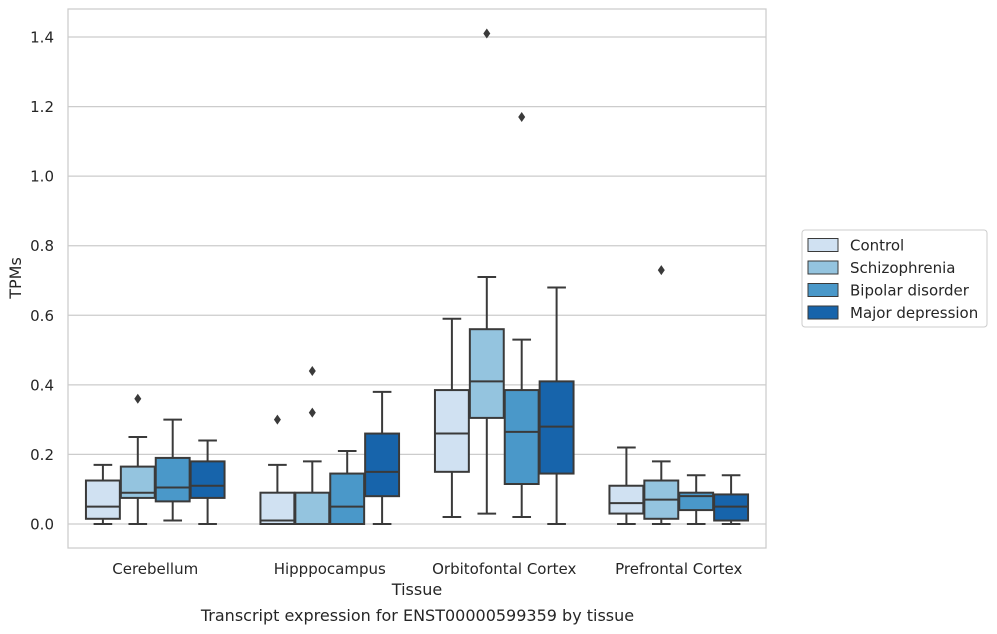 The width and height of the screenshot is (997, 634). What do you see at coordinates (910, 291) in the screenshot?
I see `legend-label: Bipolar disorder` at bounding box center [910, 291].